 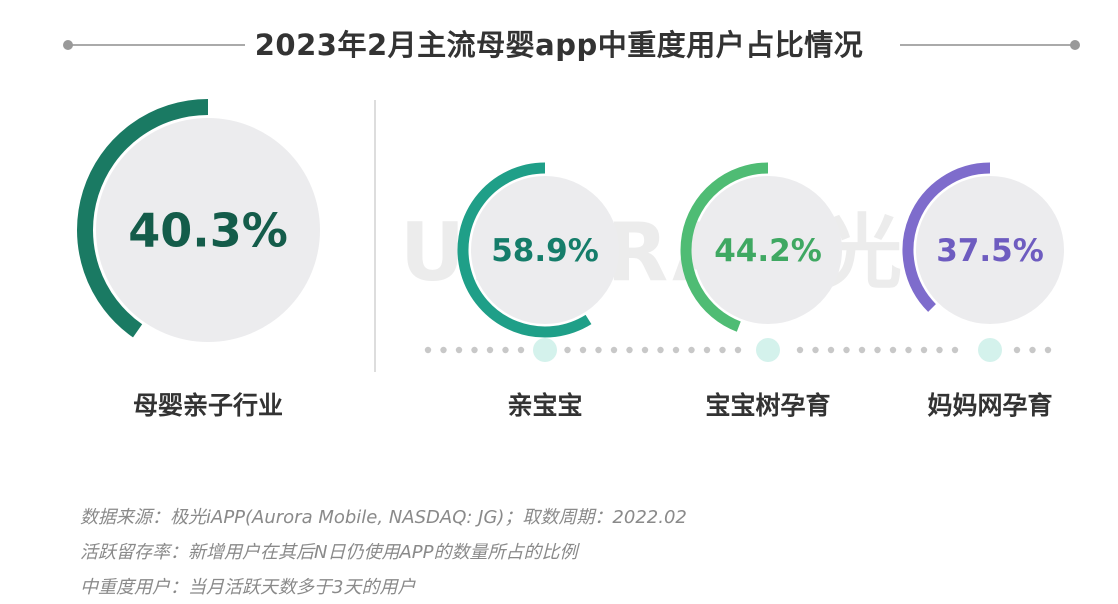 I want to click on title-dot-left, so click(x=68, y=45).